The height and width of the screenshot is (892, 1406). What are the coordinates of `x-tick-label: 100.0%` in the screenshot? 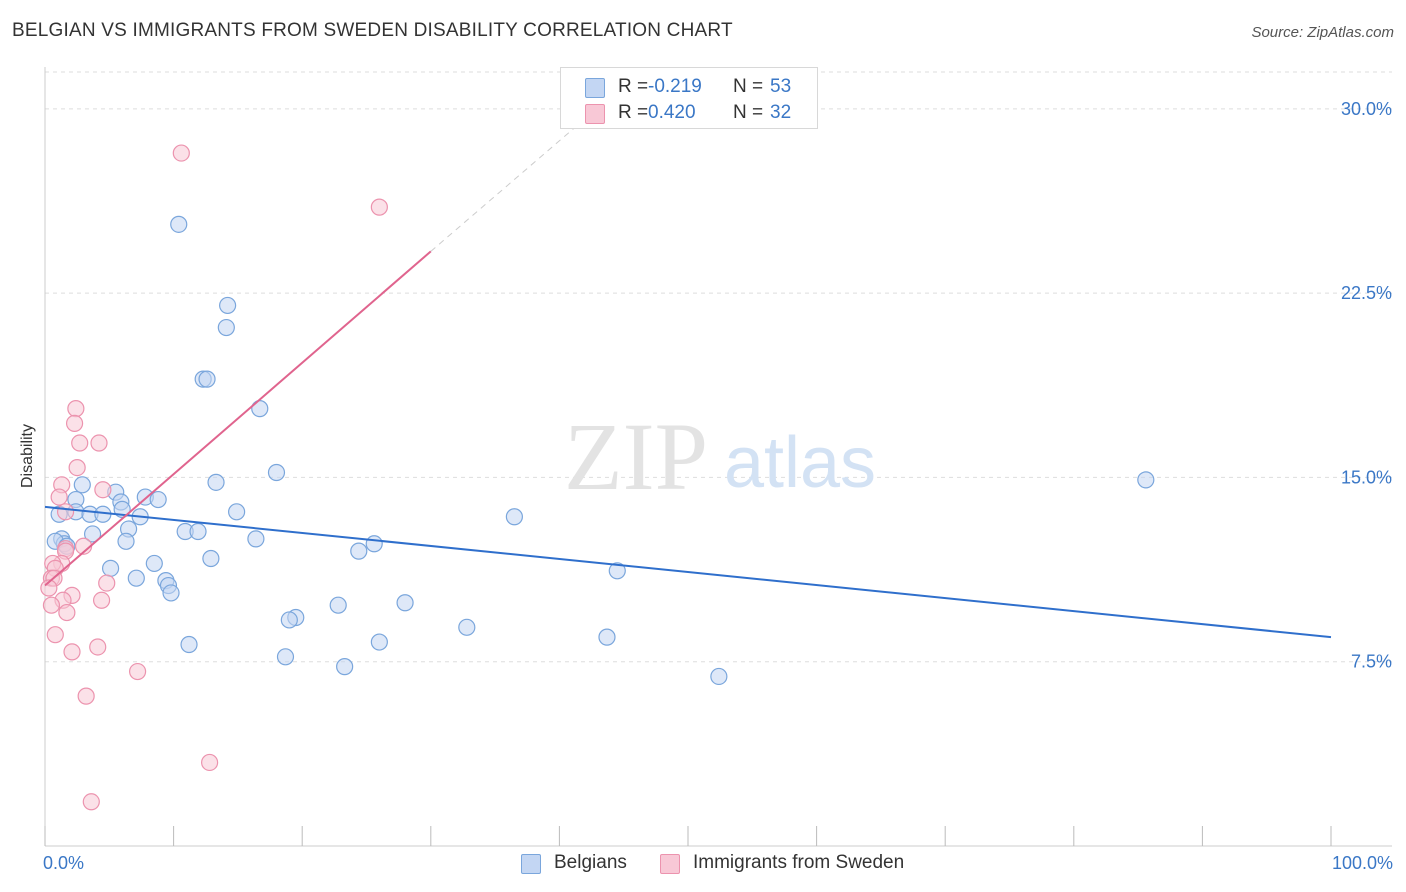 It's located at (1362, 863).